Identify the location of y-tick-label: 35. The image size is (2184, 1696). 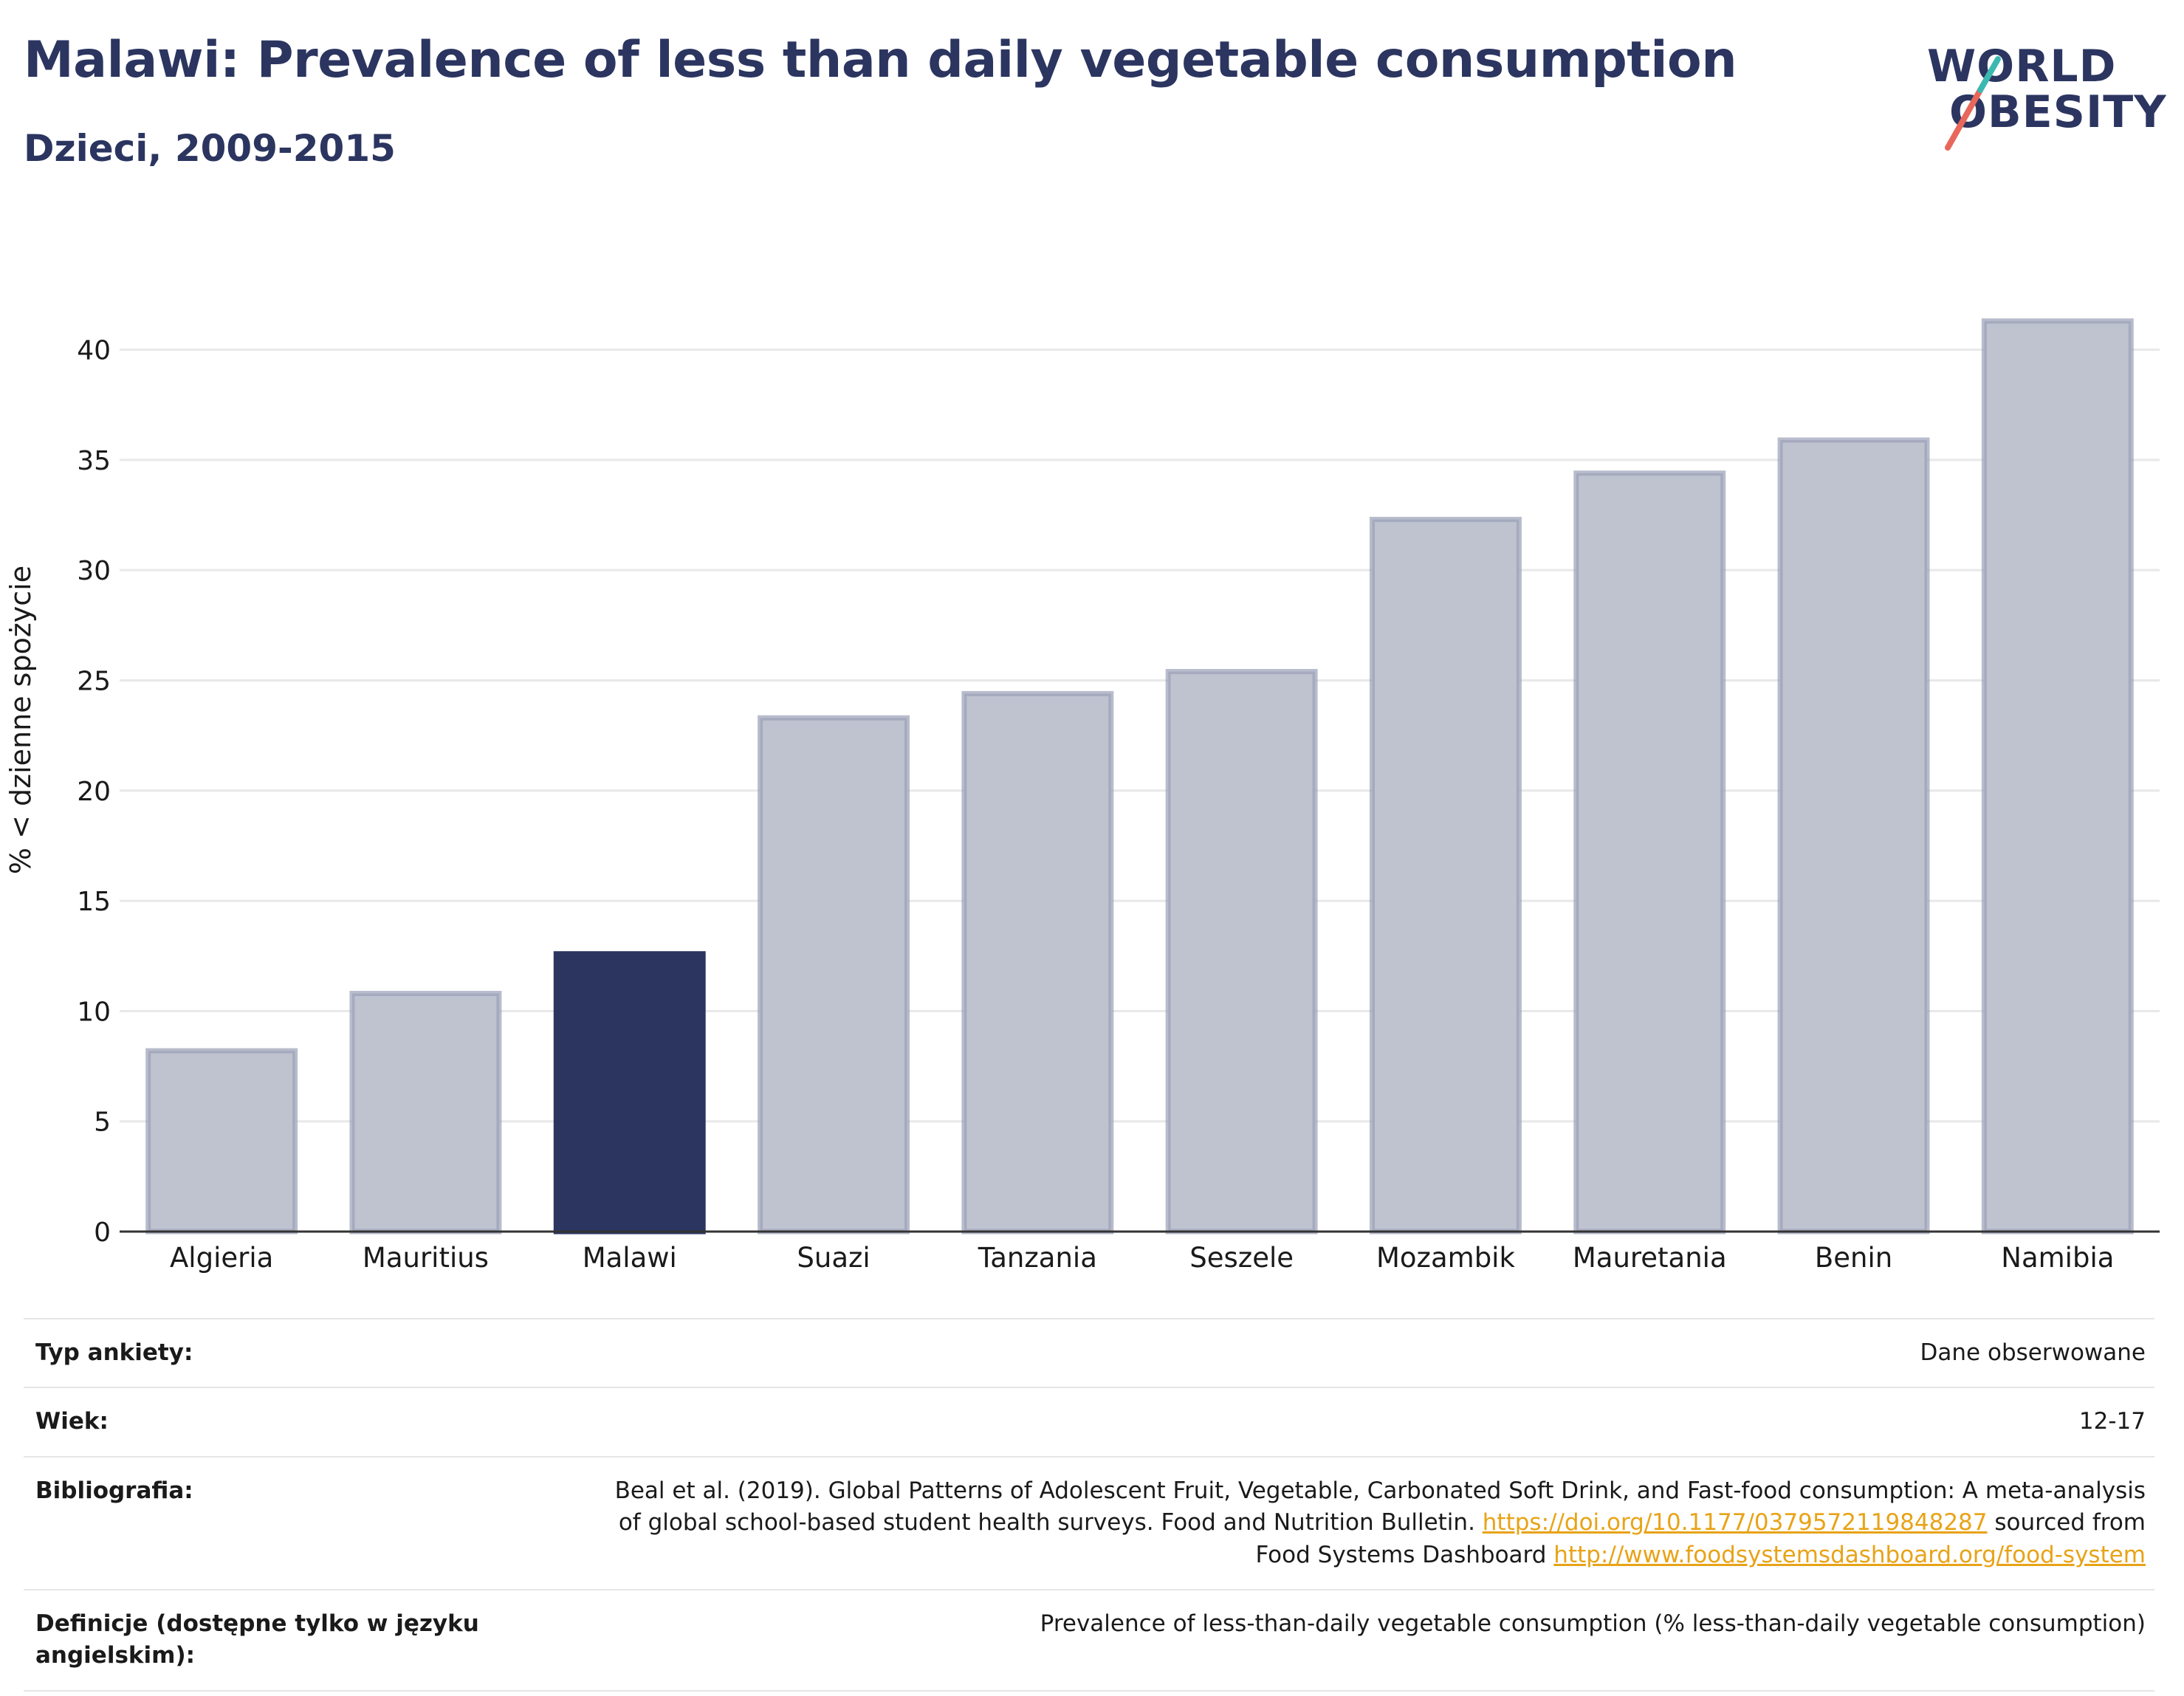
(94, 461).